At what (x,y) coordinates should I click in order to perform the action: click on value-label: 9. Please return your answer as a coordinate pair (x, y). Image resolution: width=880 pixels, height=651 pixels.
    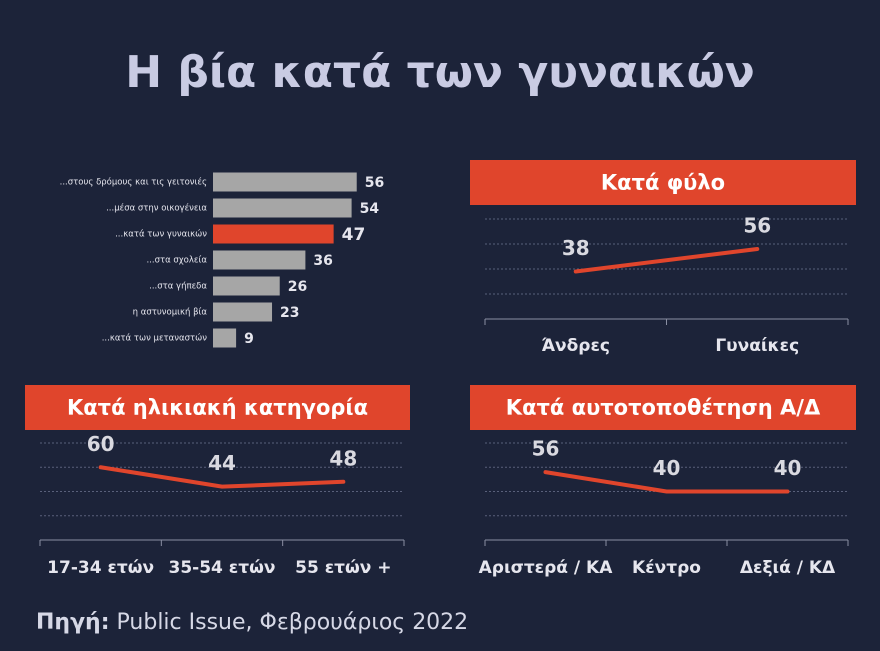
    Looking at the image, I should click on (249, 339).